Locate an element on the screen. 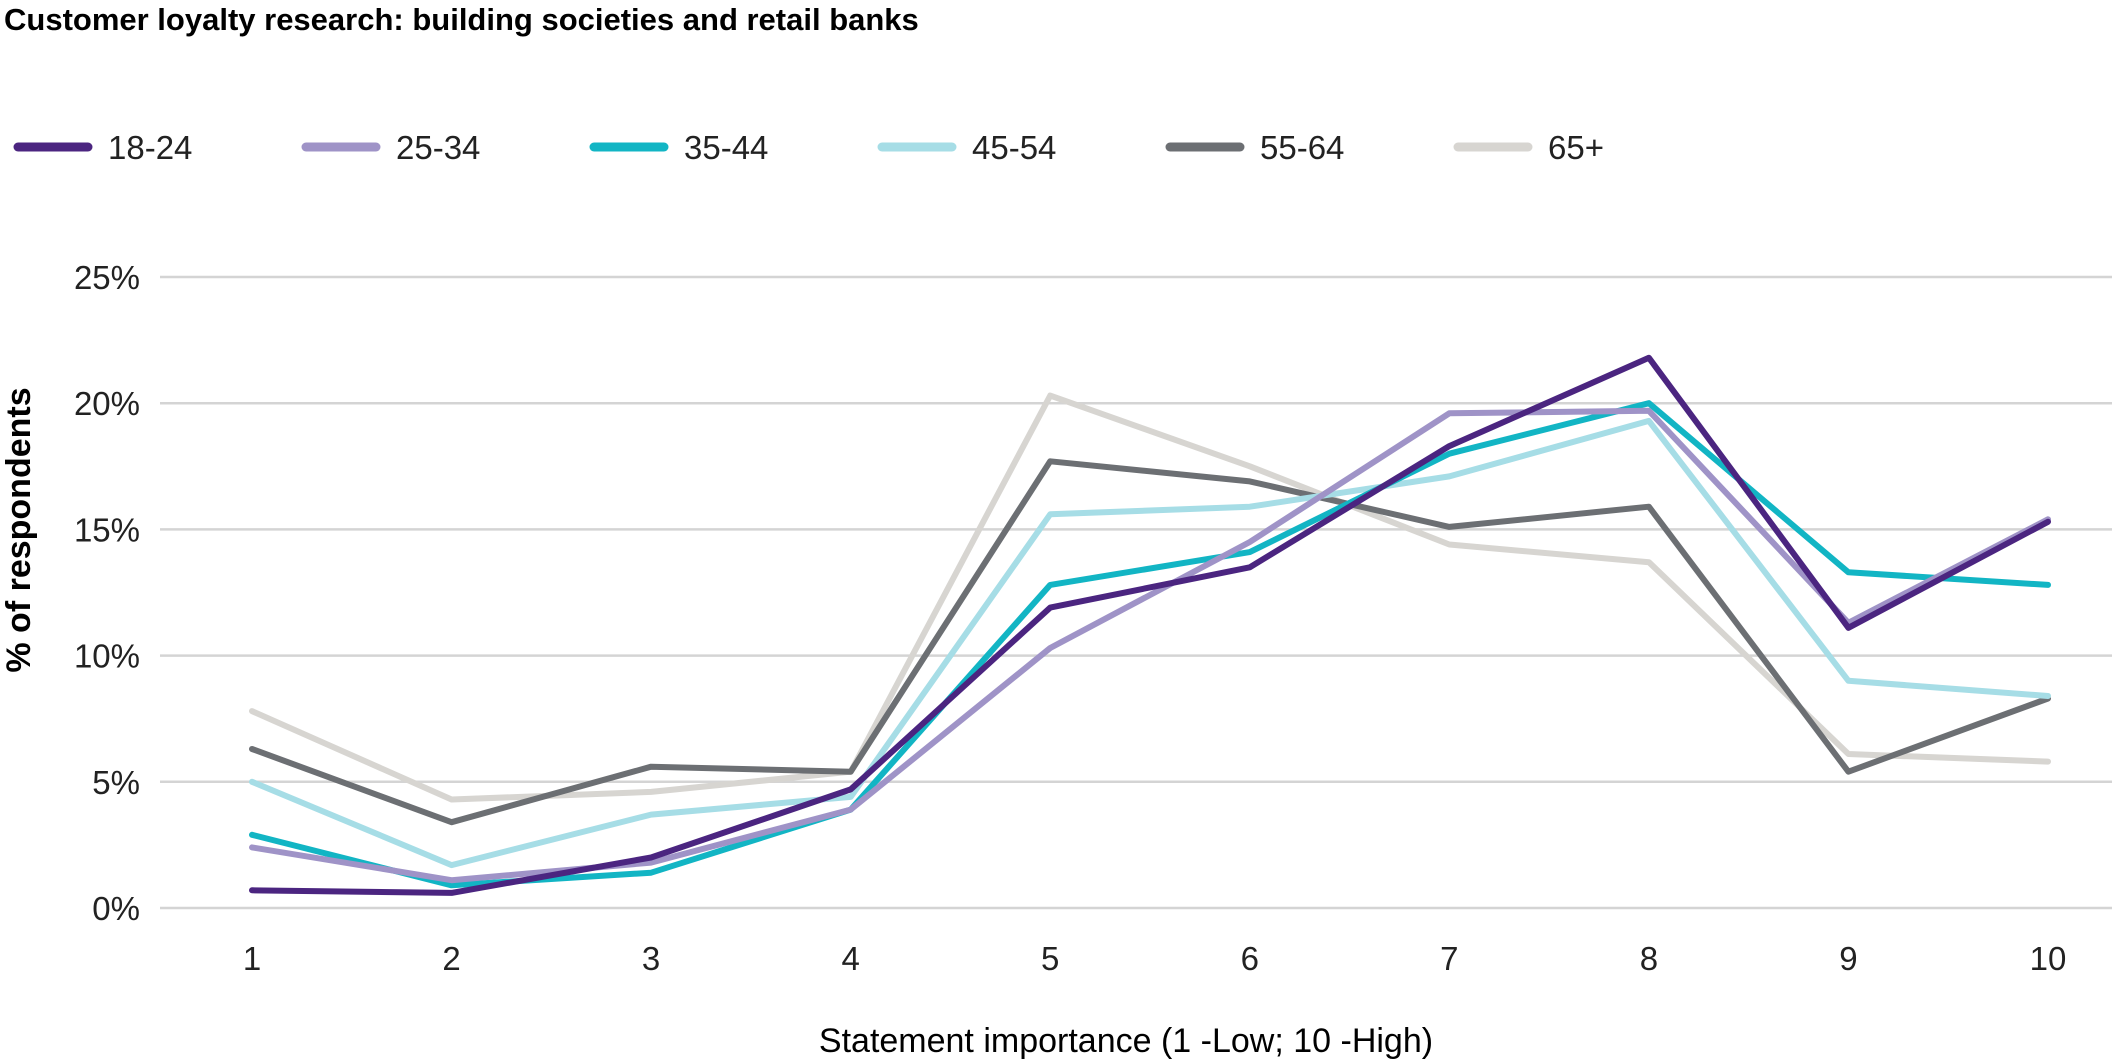  legend-label-35-44: 35-44 is located at coordinates (726, 147).